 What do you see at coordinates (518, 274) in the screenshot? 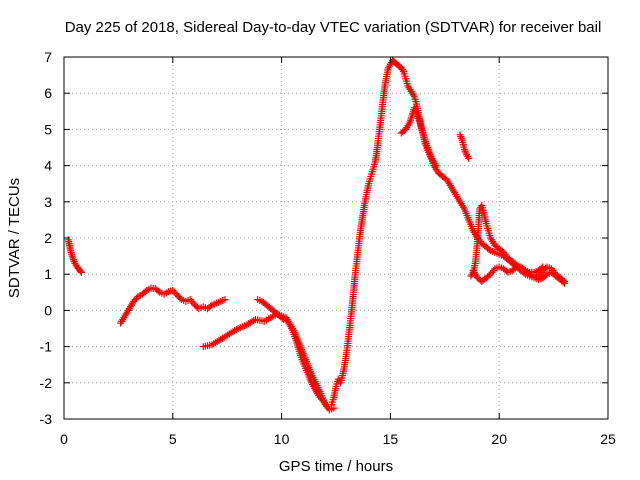
I see `series-seg9` at bounding box center [518, 274].